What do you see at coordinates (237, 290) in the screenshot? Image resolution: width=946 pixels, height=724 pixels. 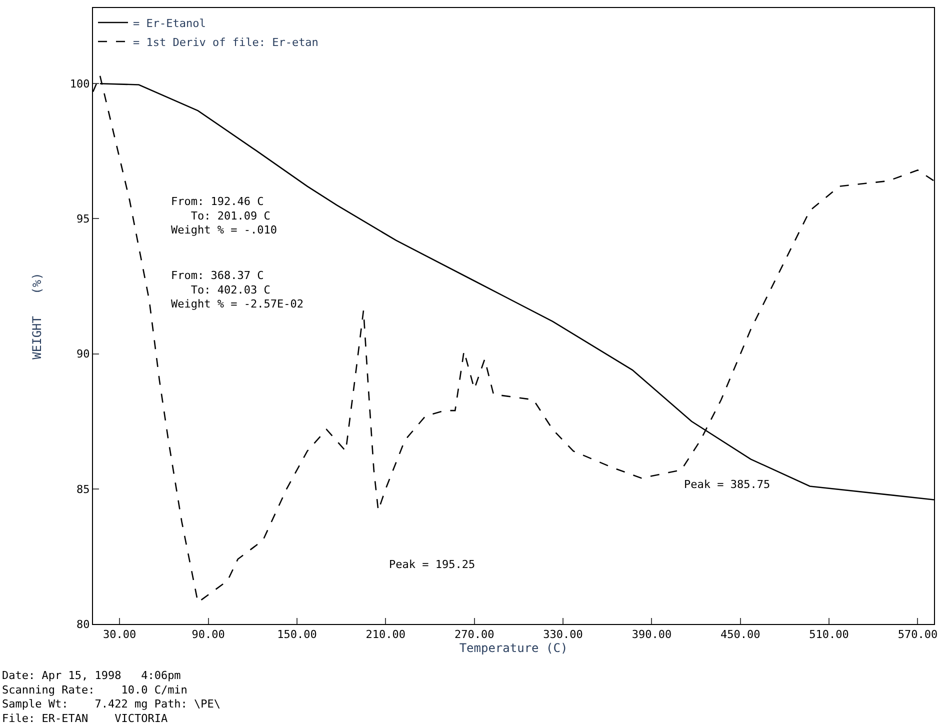 I see `annotation: From: 368.37 C To: 402.03 C Weight % = -2.57E-02` at bounding box center [237, 290].